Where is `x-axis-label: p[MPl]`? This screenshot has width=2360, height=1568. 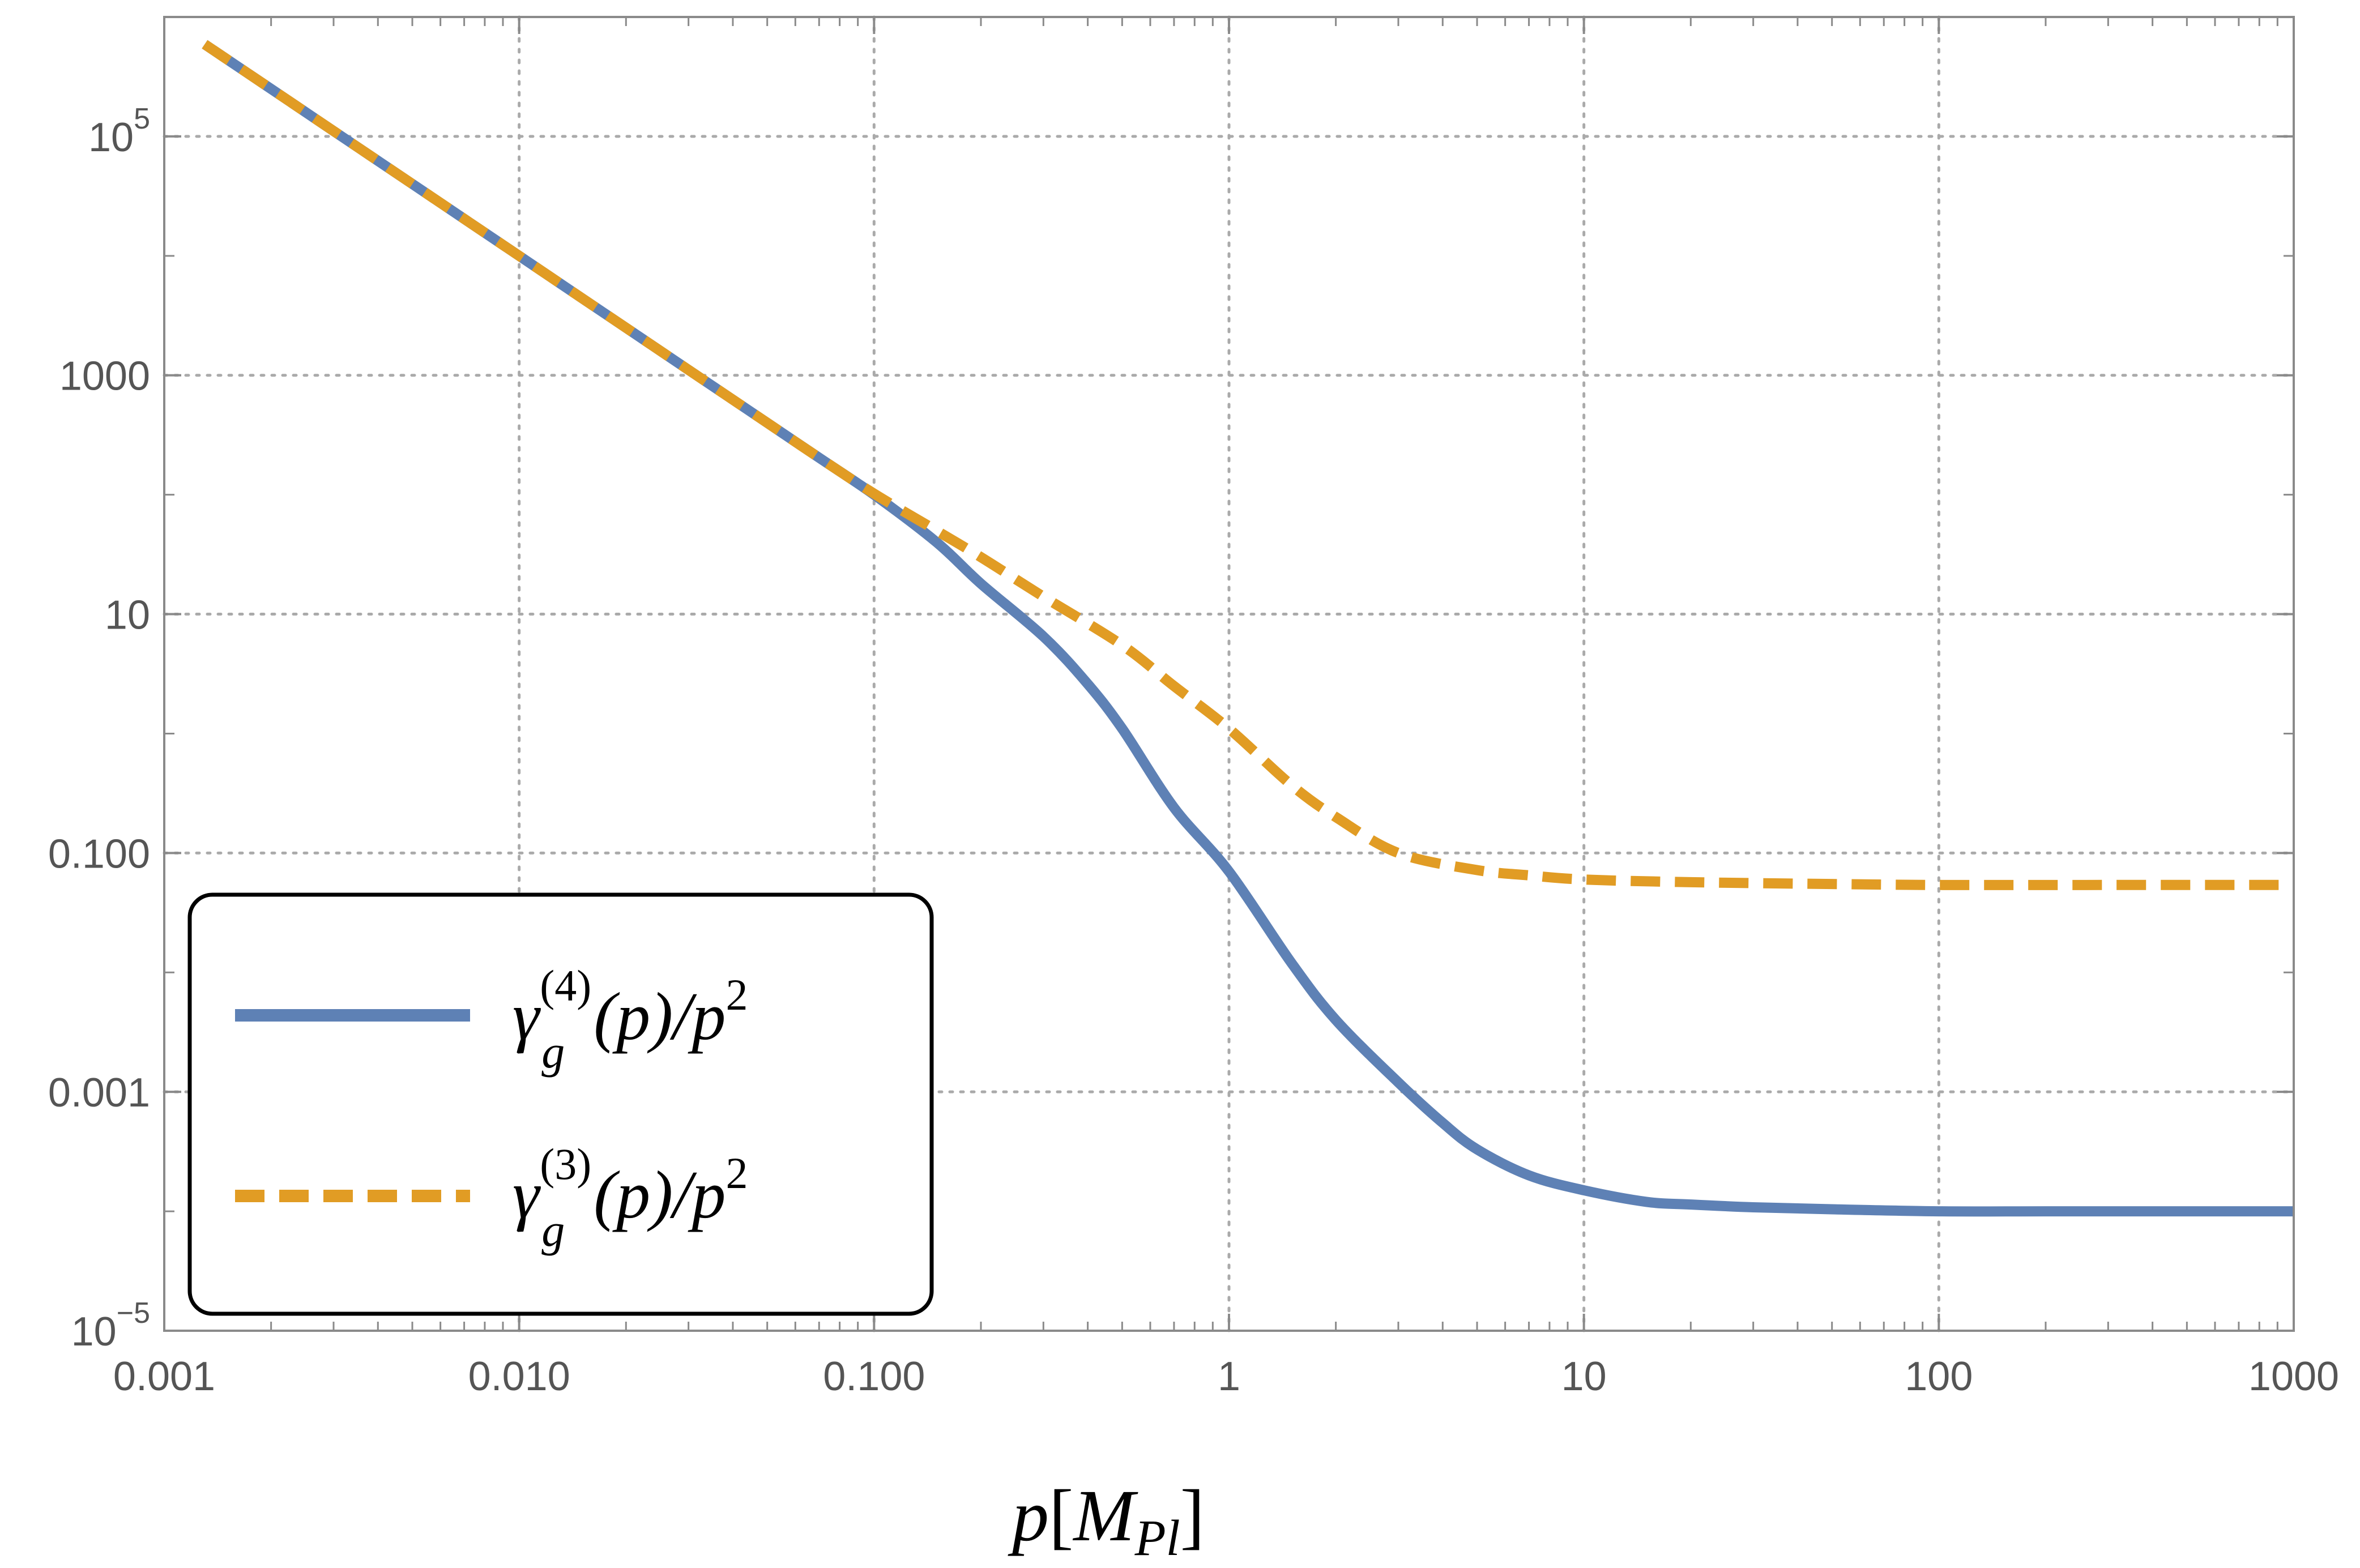
x-axis-label: p[MPl] is located at coordinates (1106, 1520).